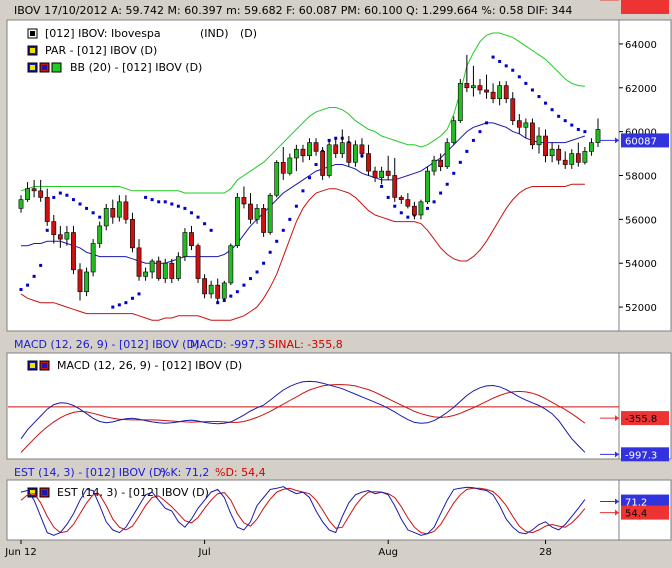 This screenshot has height=568, width=672. What do you see at coordinates (636, 514) in the screenshot?
I see `tag-est-d: 54.4` at bounding box center [636, 514].